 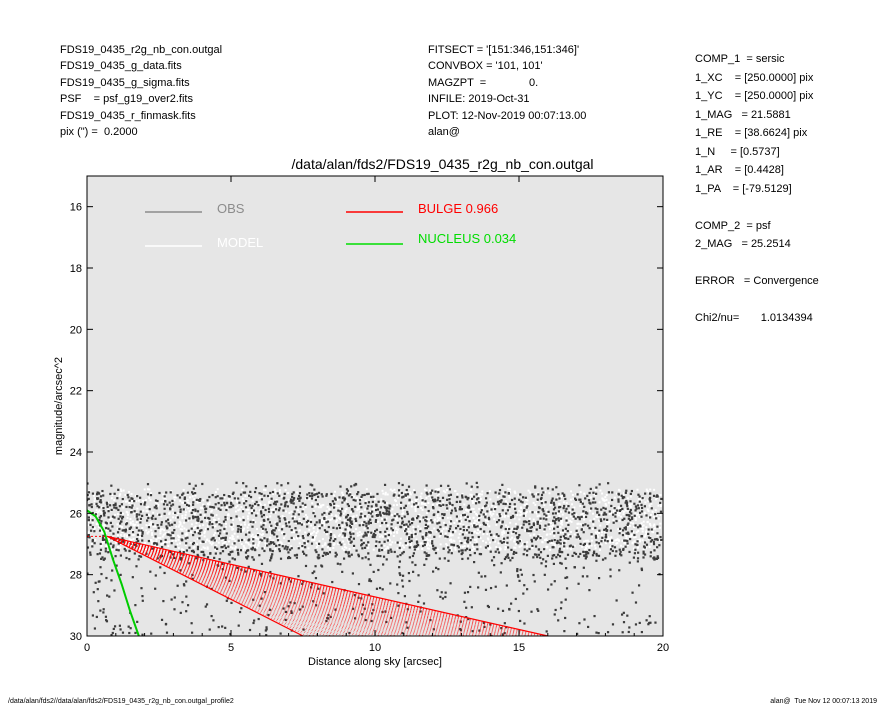 What do you see at coordinates (743, 114) in the screenshot?
I see `side-panel-line-3: 1_MAG = 21.5881` at bounding box center [743, 114].